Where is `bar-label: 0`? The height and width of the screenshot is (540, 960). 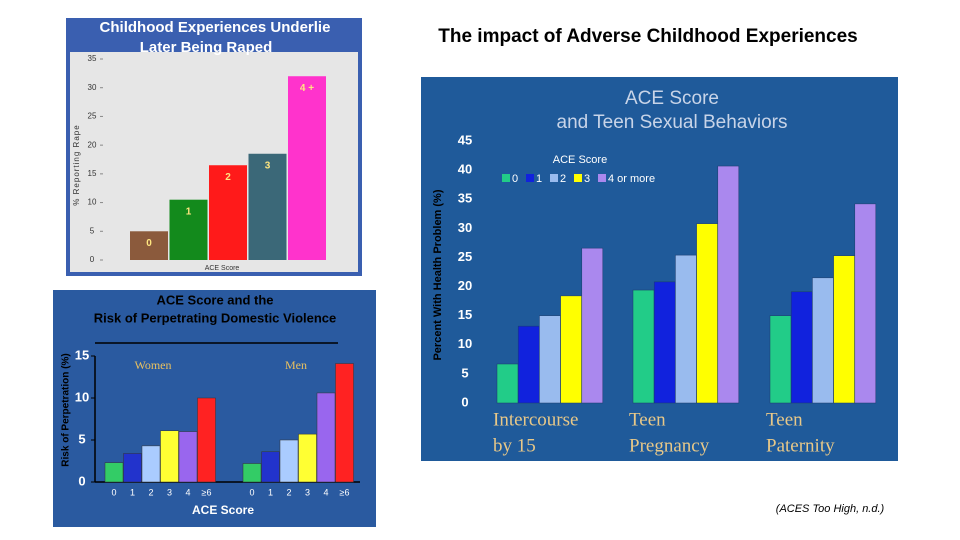 bar-label: 0 is located at coordinates (149, 243).